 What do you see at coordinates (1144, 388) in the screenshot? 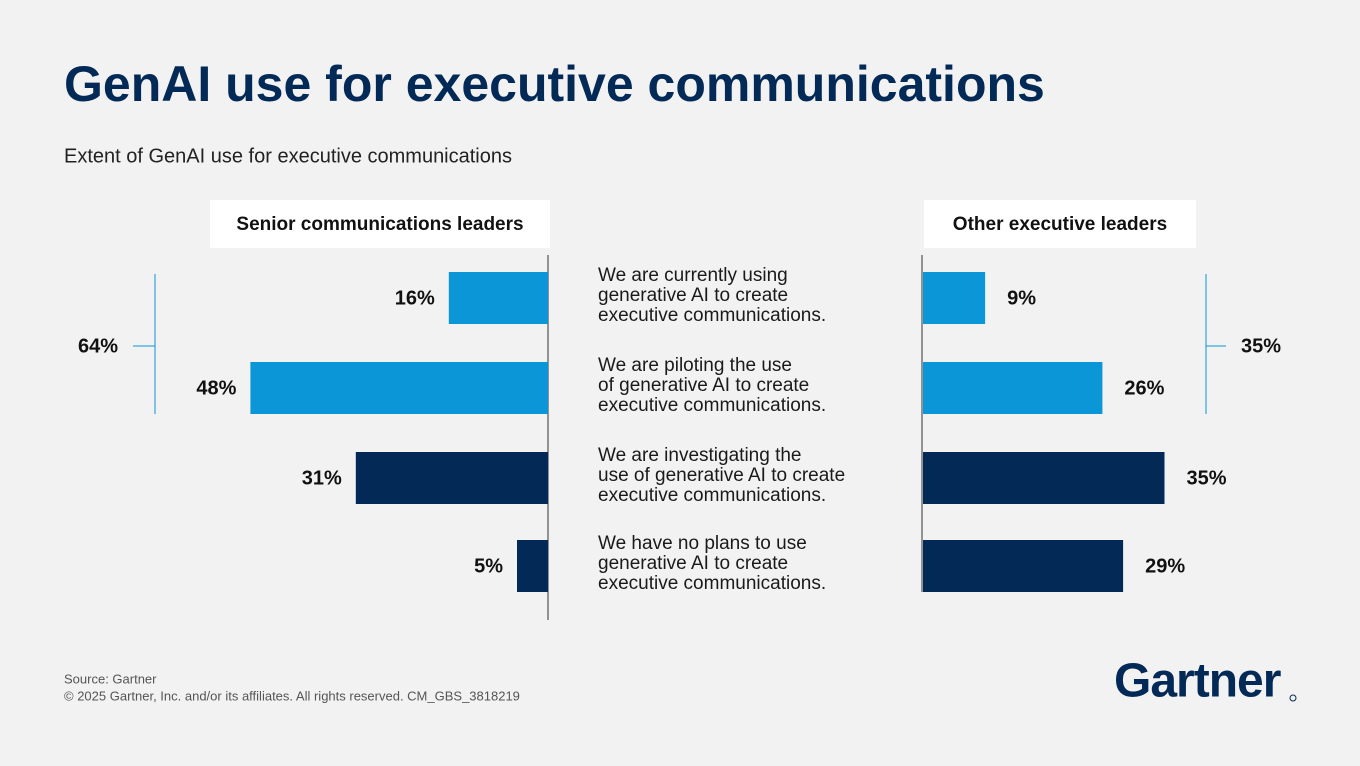
I see `value-label: 26%` at bounding box center [1144, 388].